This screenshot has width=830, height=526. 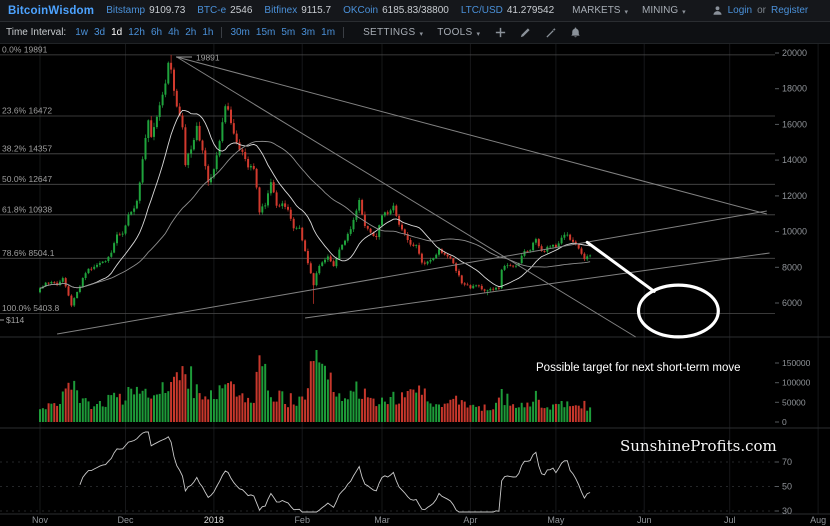 I want to click on bell-icon, so click(x=575, y=32).